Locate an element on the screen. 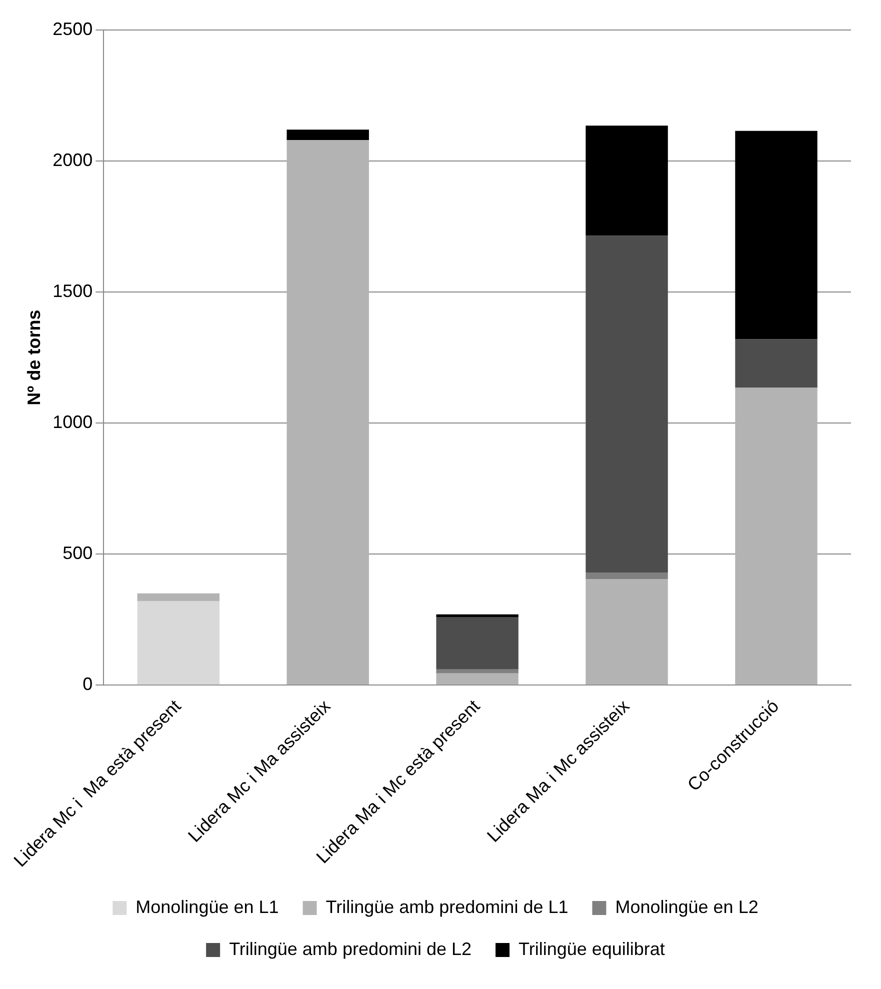  y-tick-label: 2500 is located at coordinates (72, 28).